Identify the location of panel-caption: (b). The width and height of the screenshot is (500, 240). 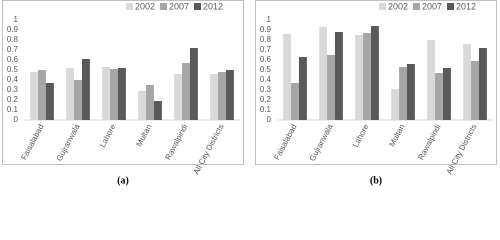
(376, 180).